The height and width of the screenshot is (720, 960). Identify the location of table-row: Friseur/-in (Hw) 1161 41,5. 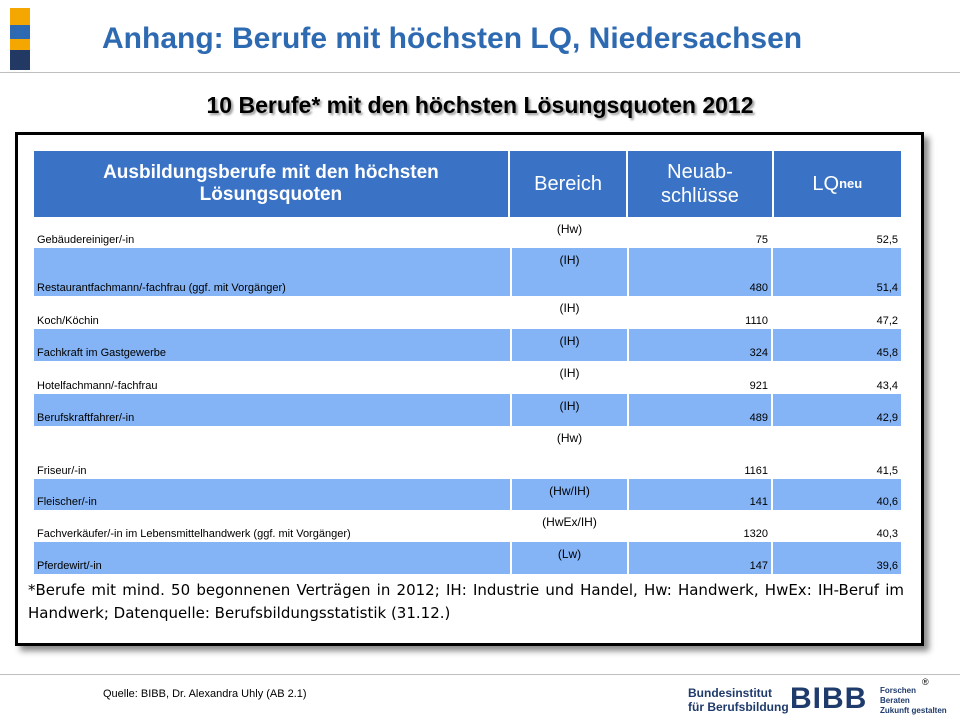
(467, 452).